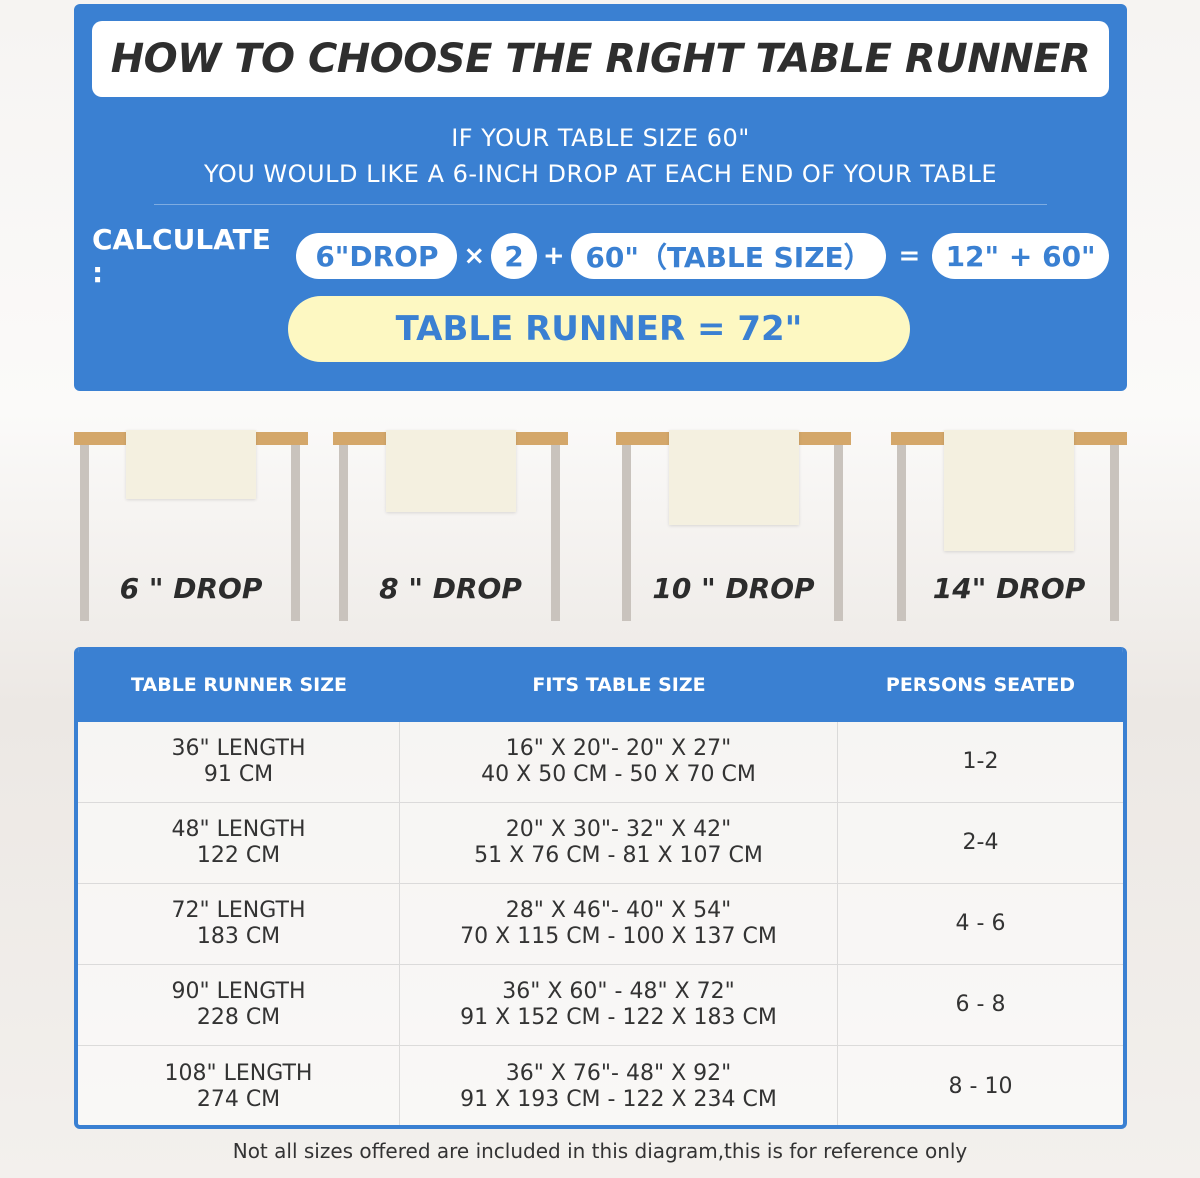  Describe the element at coordinates (239, 684) in the screenshot. I see `header-runner-size: TABLE RUNNER SIZE` at that location.